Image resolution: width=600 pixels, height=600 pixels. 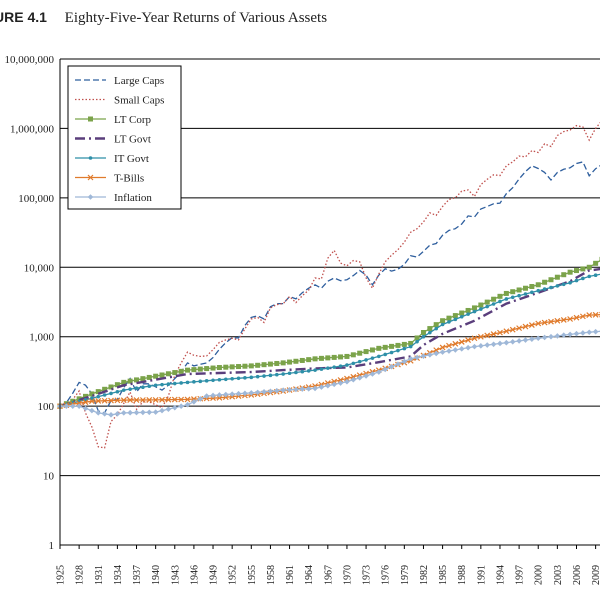 What do you see at coordinates (41, 338) in the screenshot?
I see `y-tick-label: 1,000` at bounding box center [41, 338].